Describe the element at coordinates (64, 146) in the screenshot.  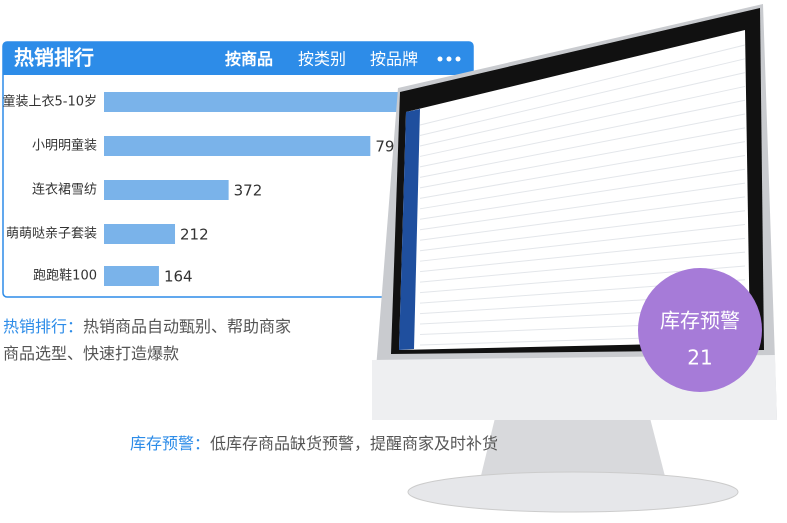
I see `category-label: 小明明童装` at that location.